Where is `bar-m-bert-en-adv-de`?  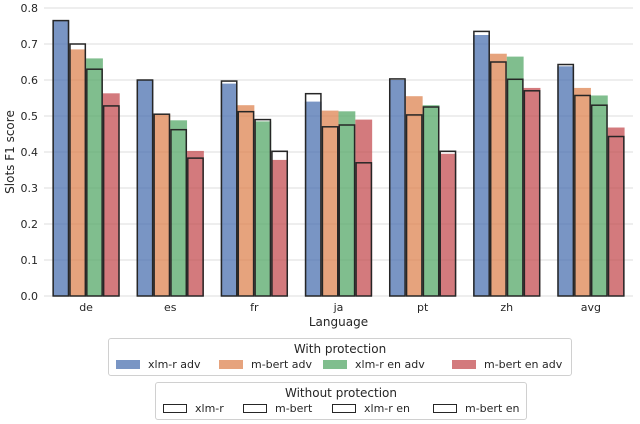
bar-m-bert-en-adv-de is located at coordinates (111, 194).